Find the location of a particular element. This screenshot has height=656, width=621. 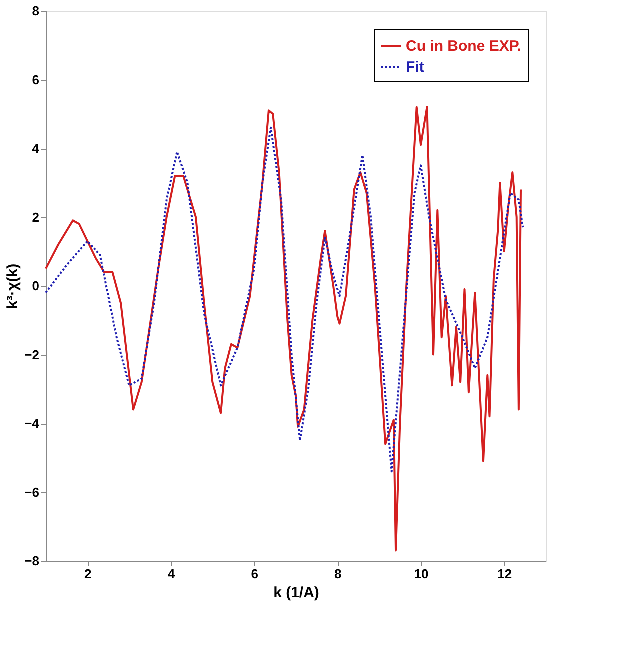

y-tick-label: −6 is located at coordinates (32, 492).